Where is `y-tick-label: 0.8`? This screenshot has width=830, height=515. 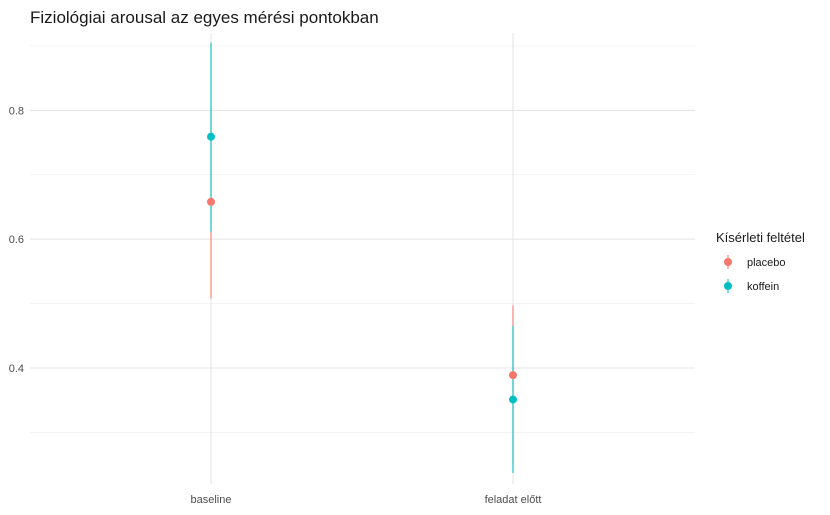 y-tick-label: 0.8 is located at coordinates (16, 111).